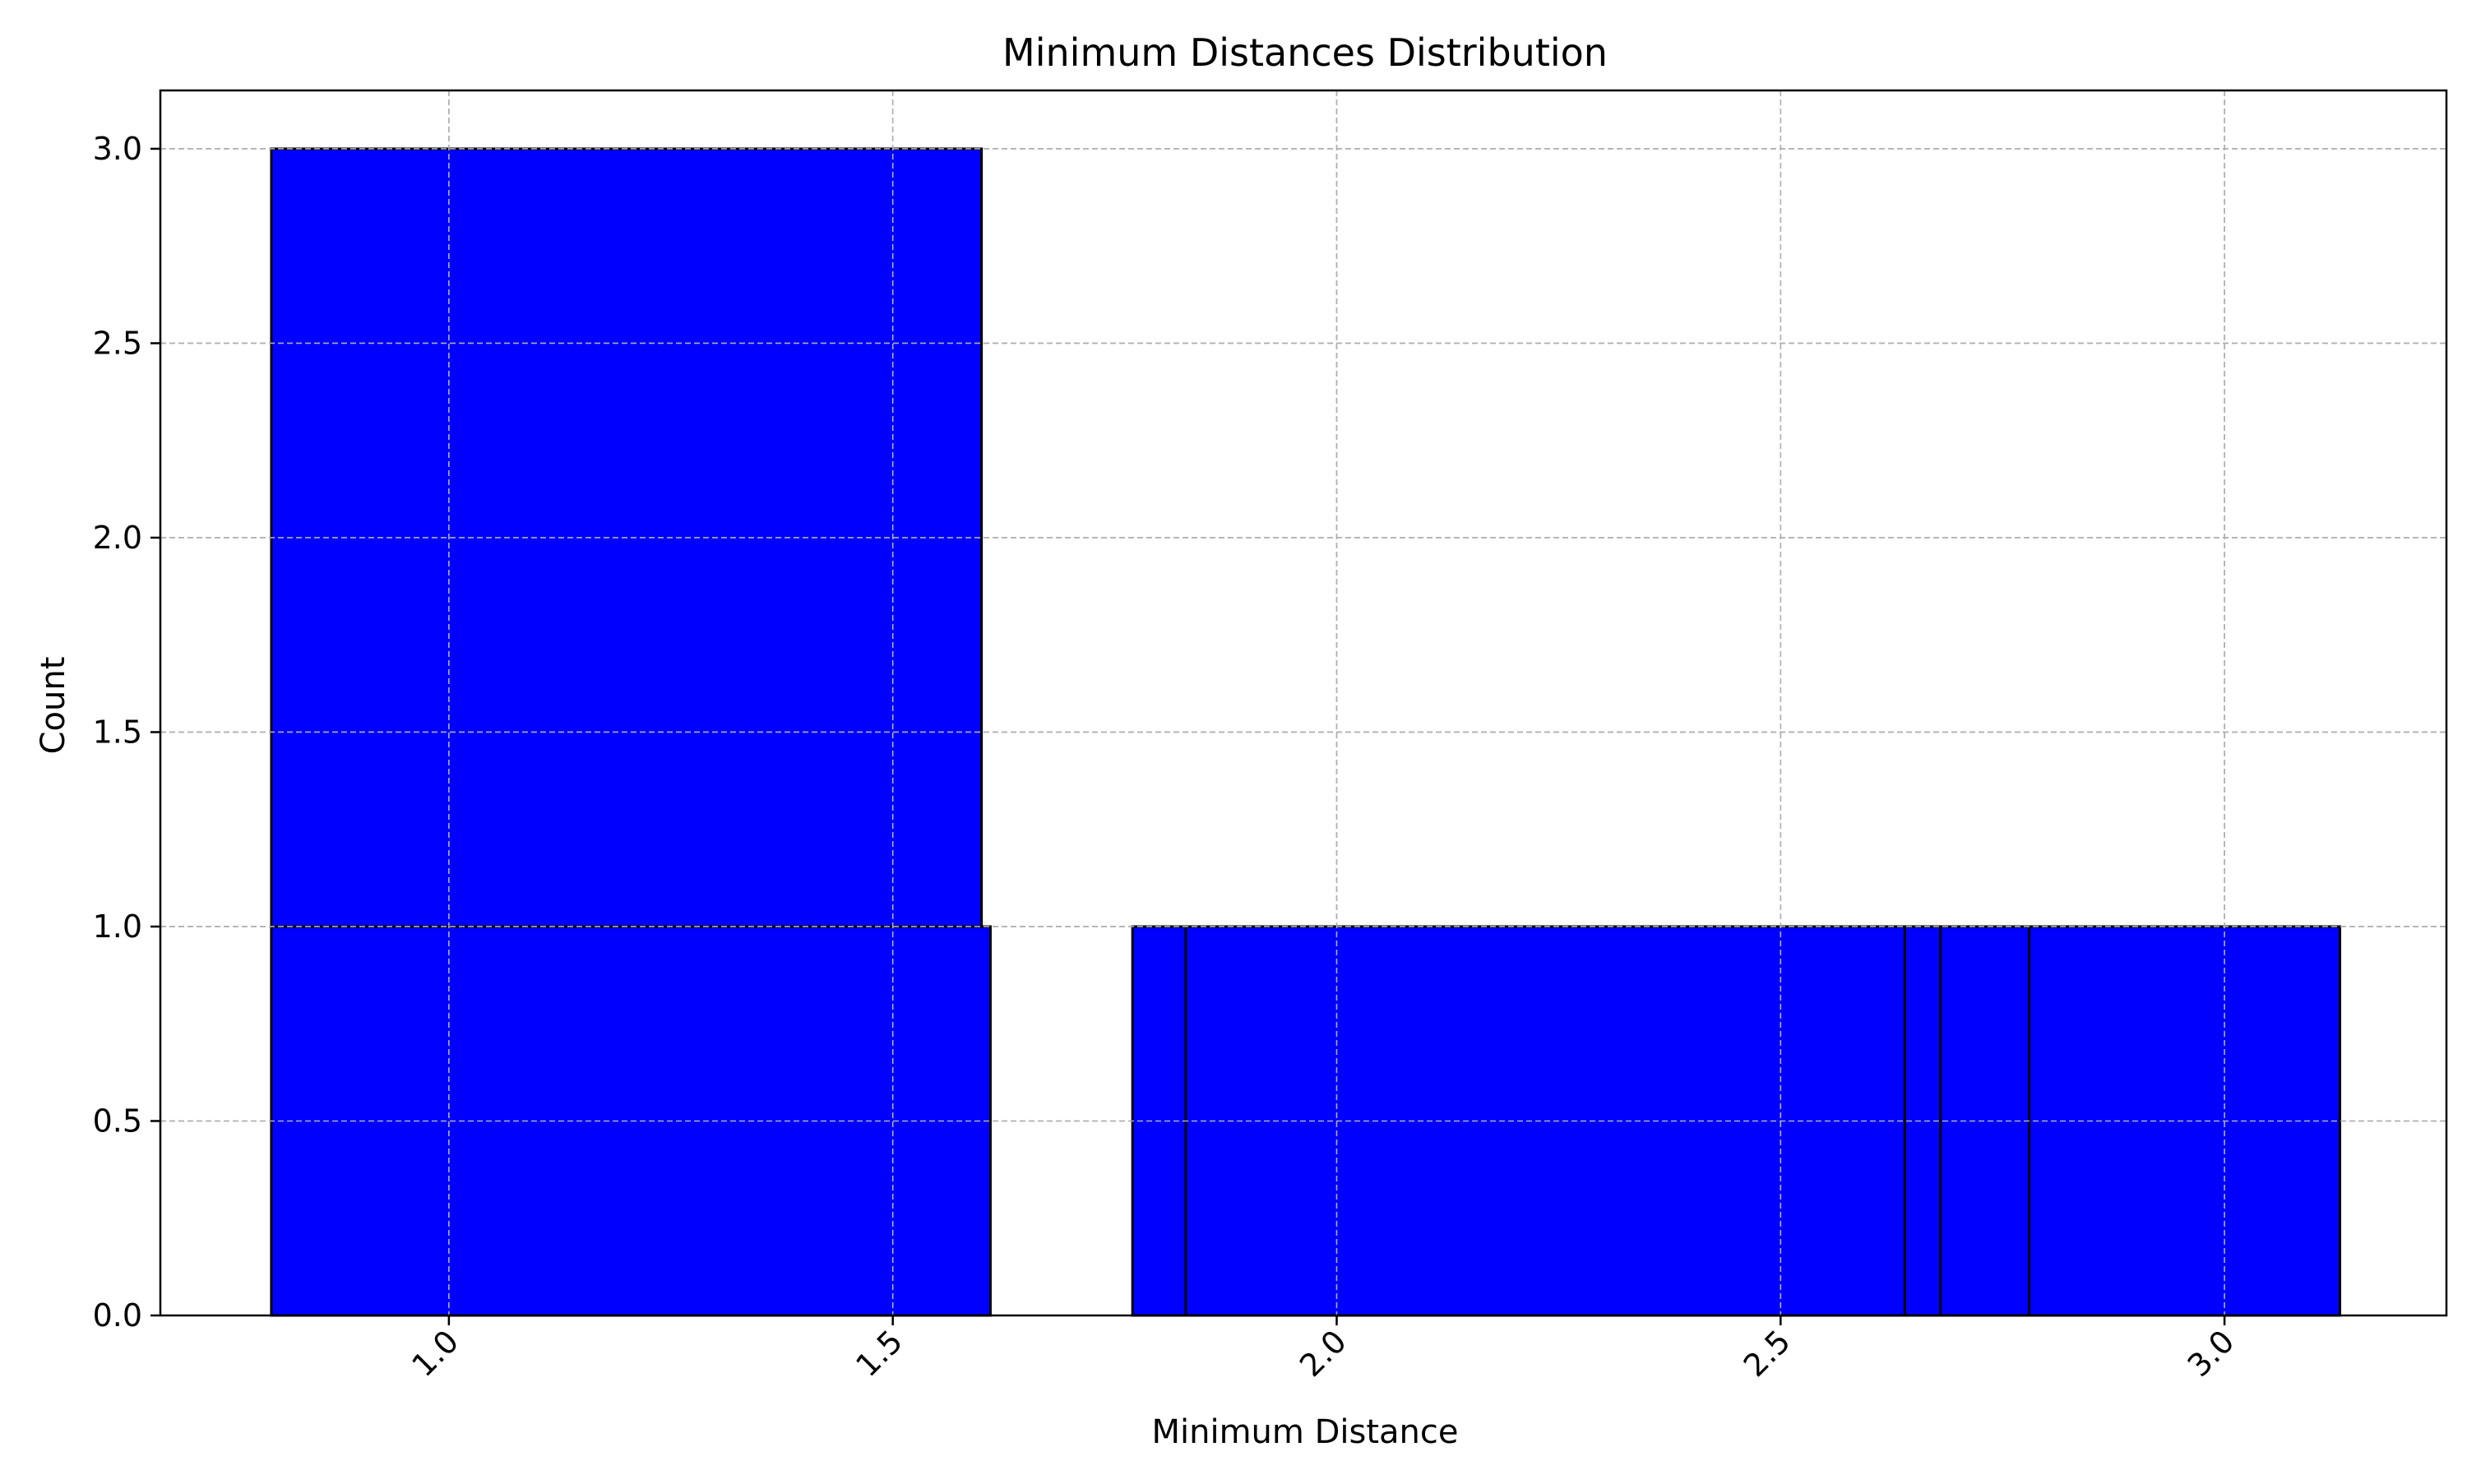 The height and width of the screenshot is (1484, 2467). I want to click on y-tick-label: 1.5, so click(117, 732).